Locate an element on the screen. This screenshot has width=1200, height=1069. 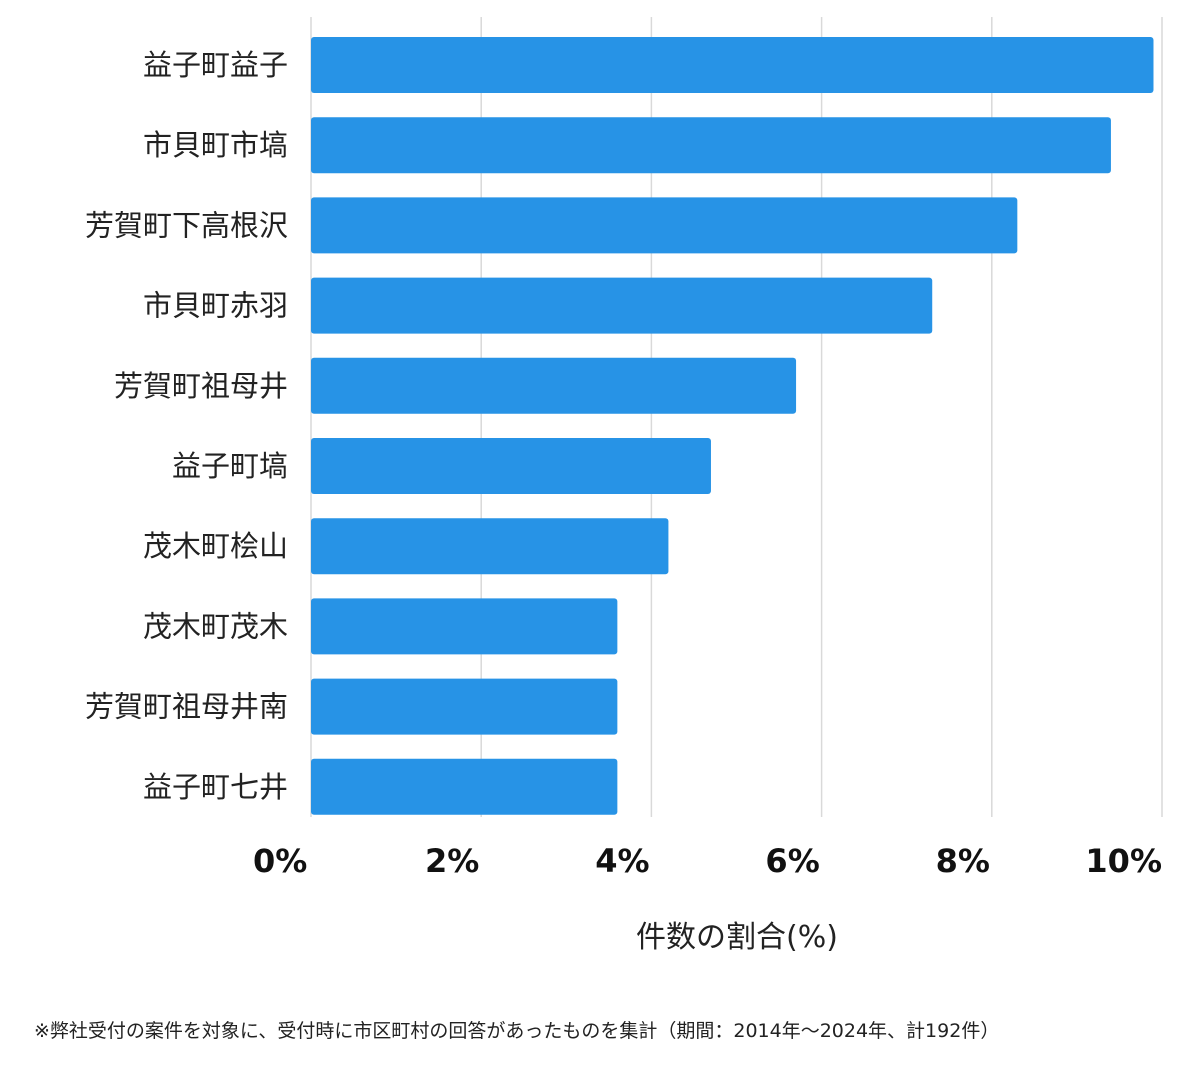
x-tick-label: 2% is located at coordinates (452, 861).